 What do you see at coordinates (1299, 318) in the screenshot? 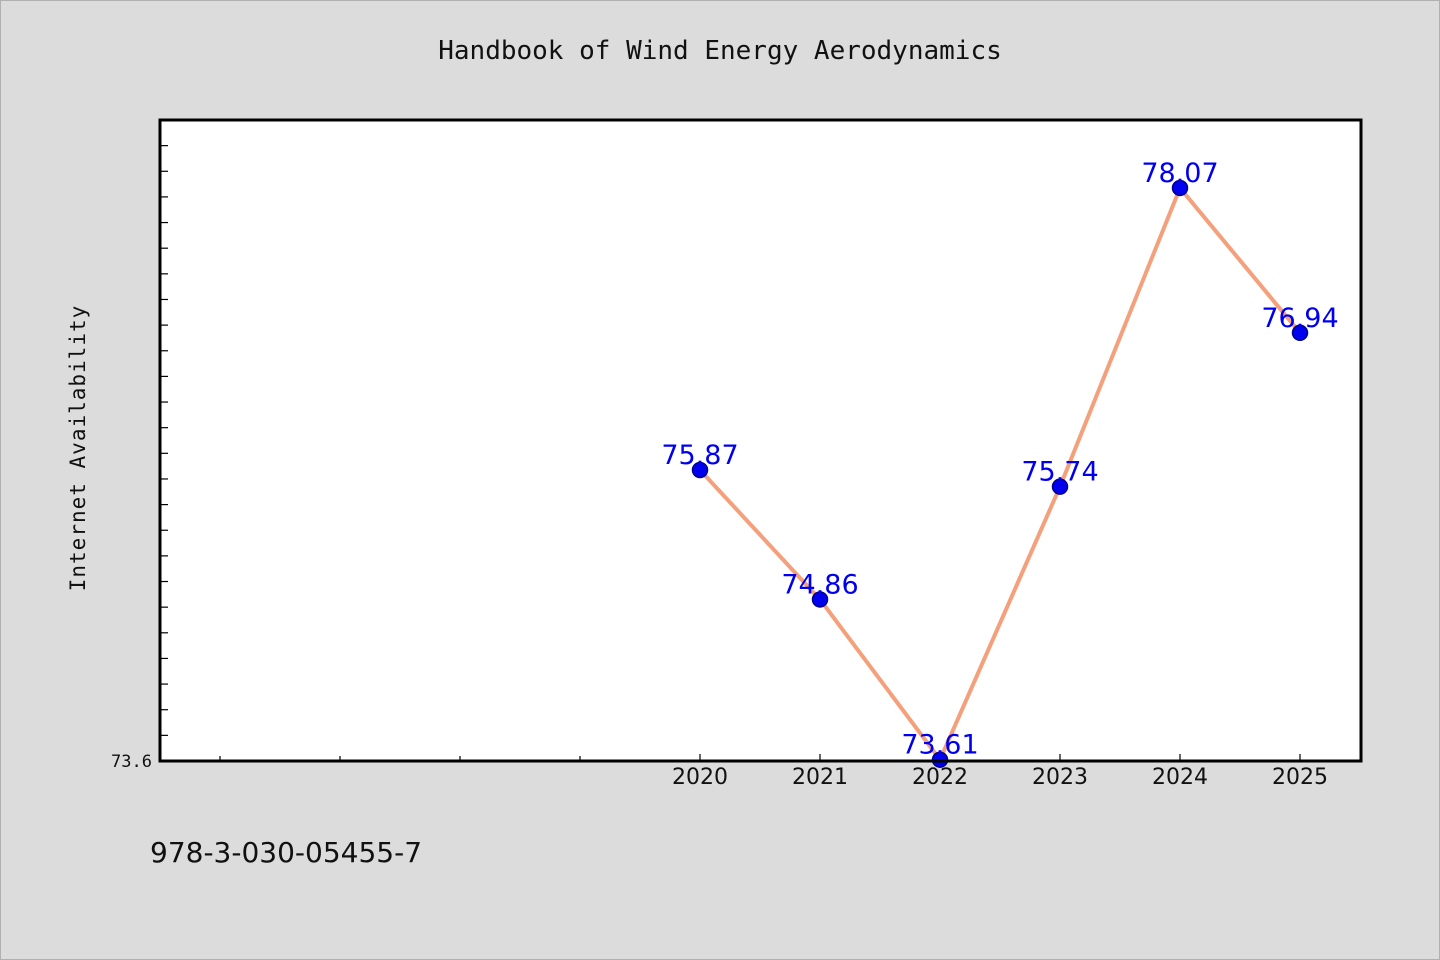
I see `data-label: 76.94` at bounding box center [1299, 318].